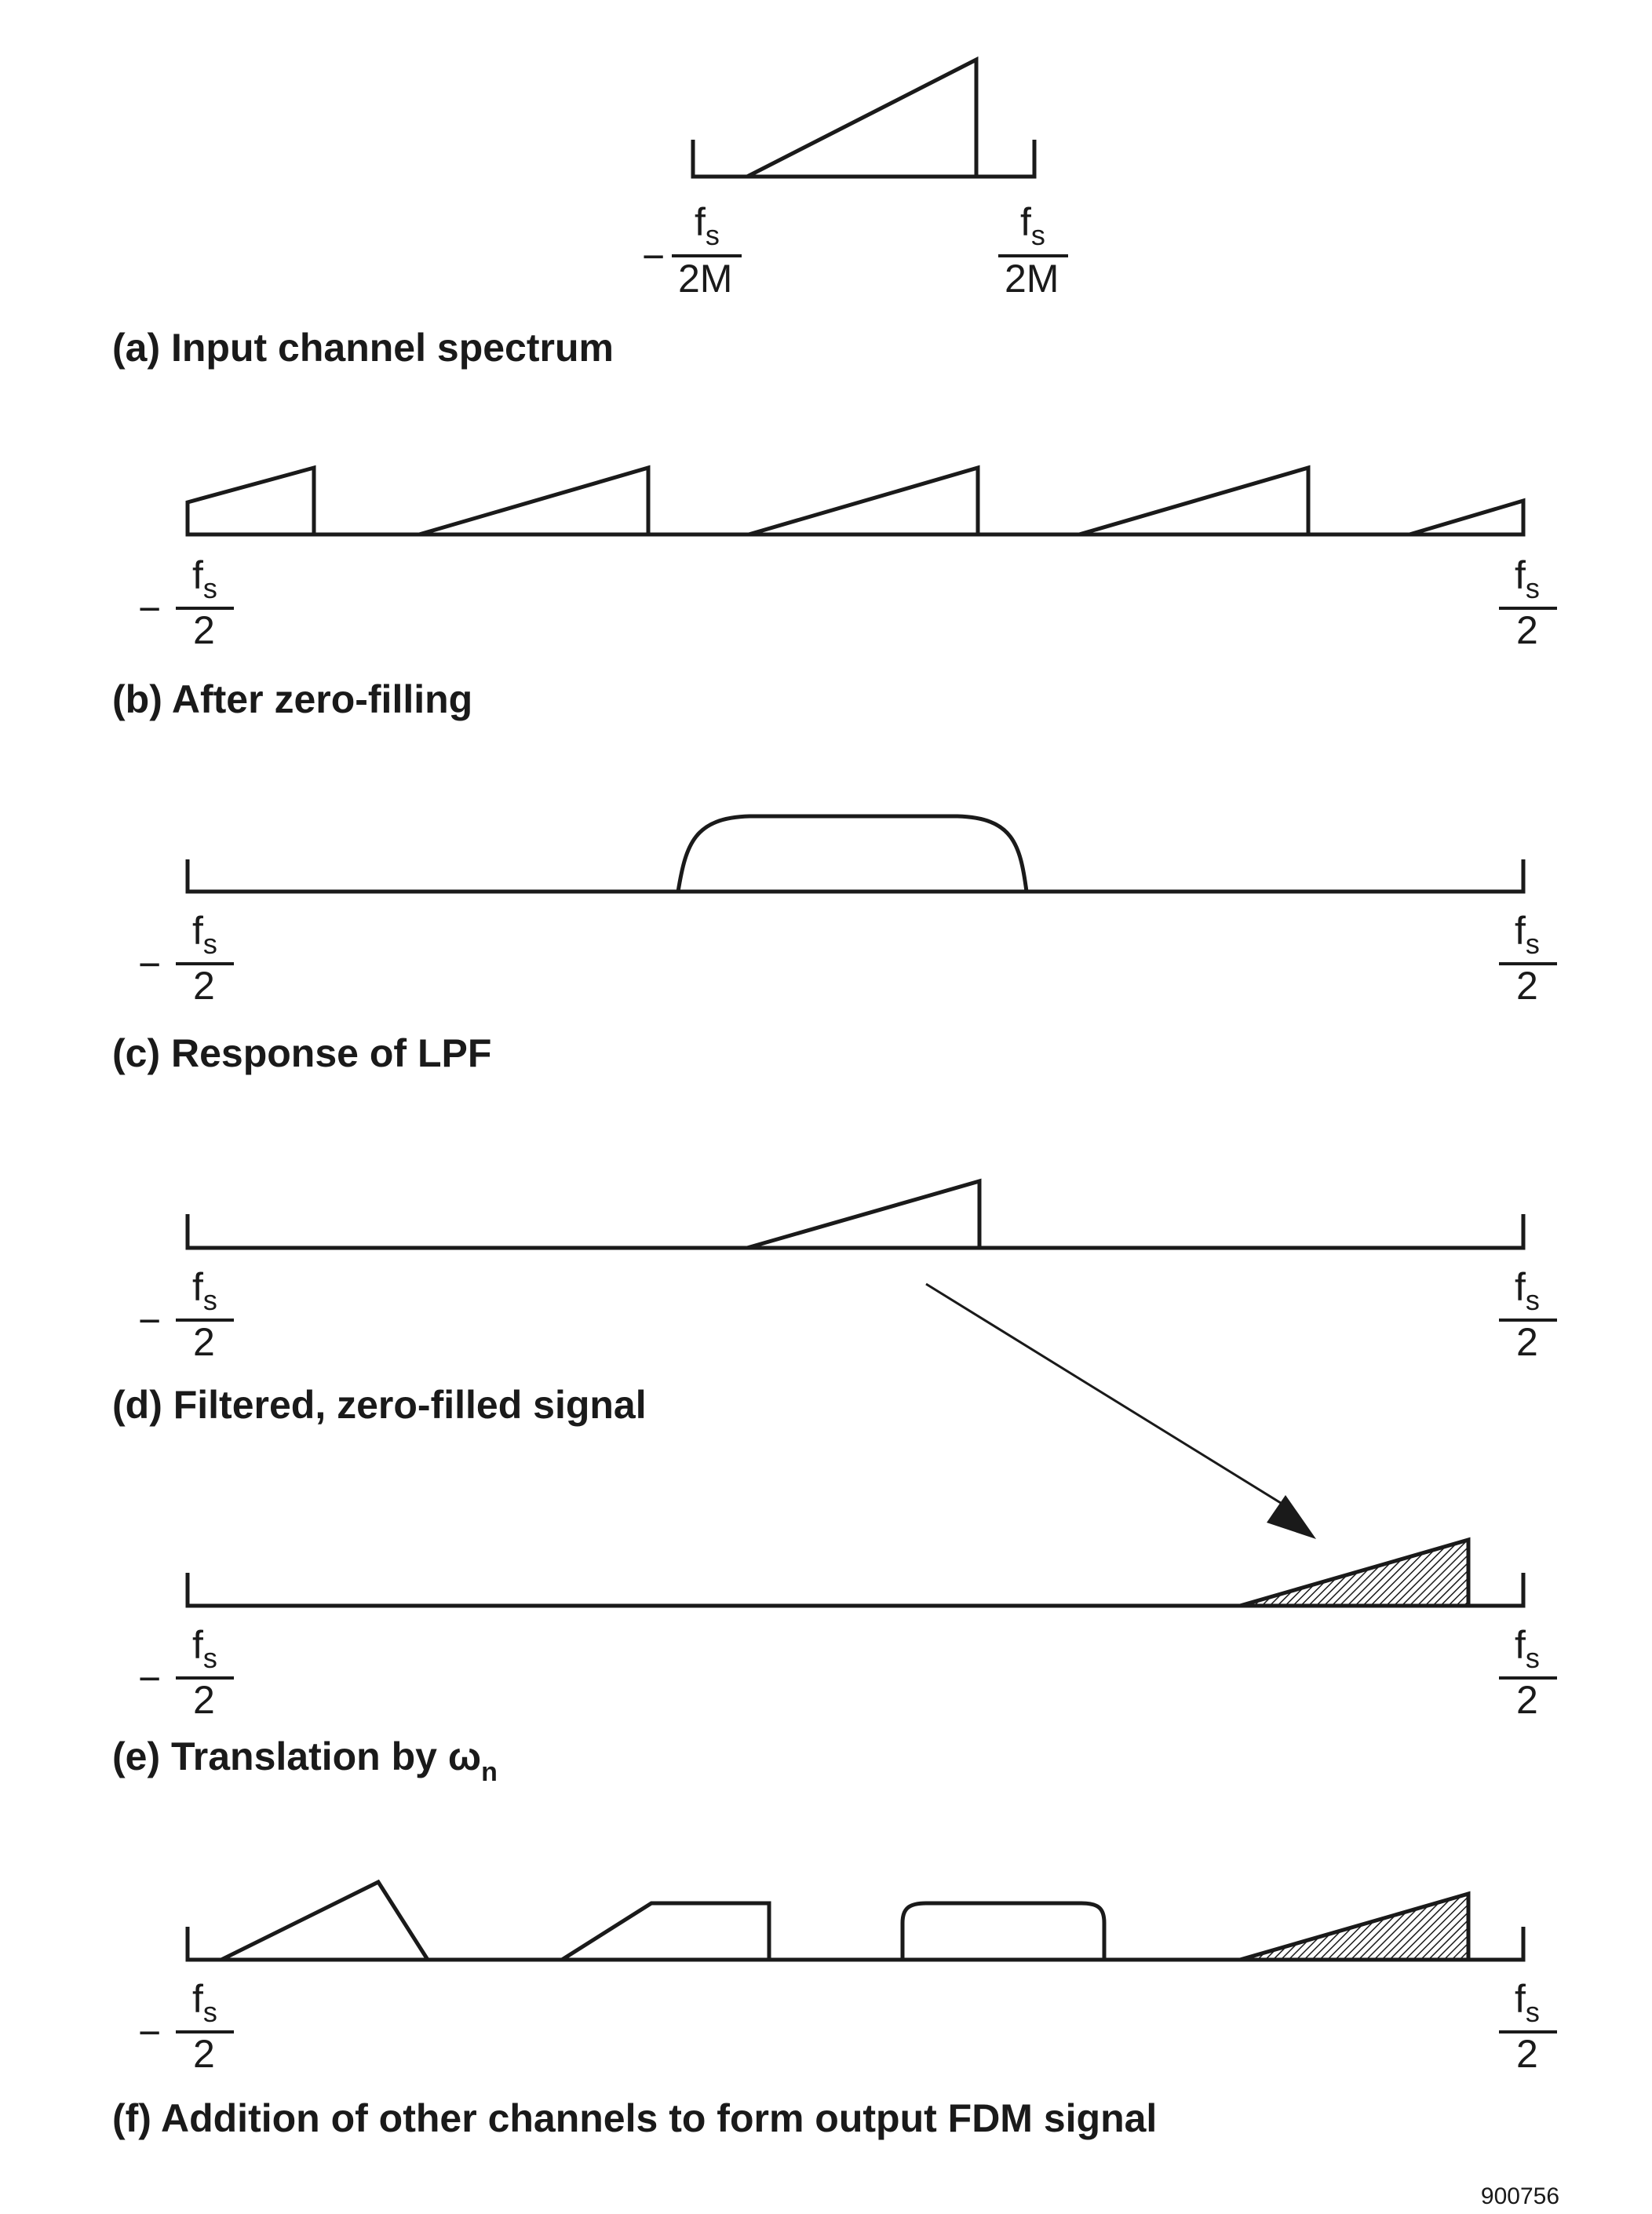  I want to click on panel-f-left-sign: −, so click(149, 2033).